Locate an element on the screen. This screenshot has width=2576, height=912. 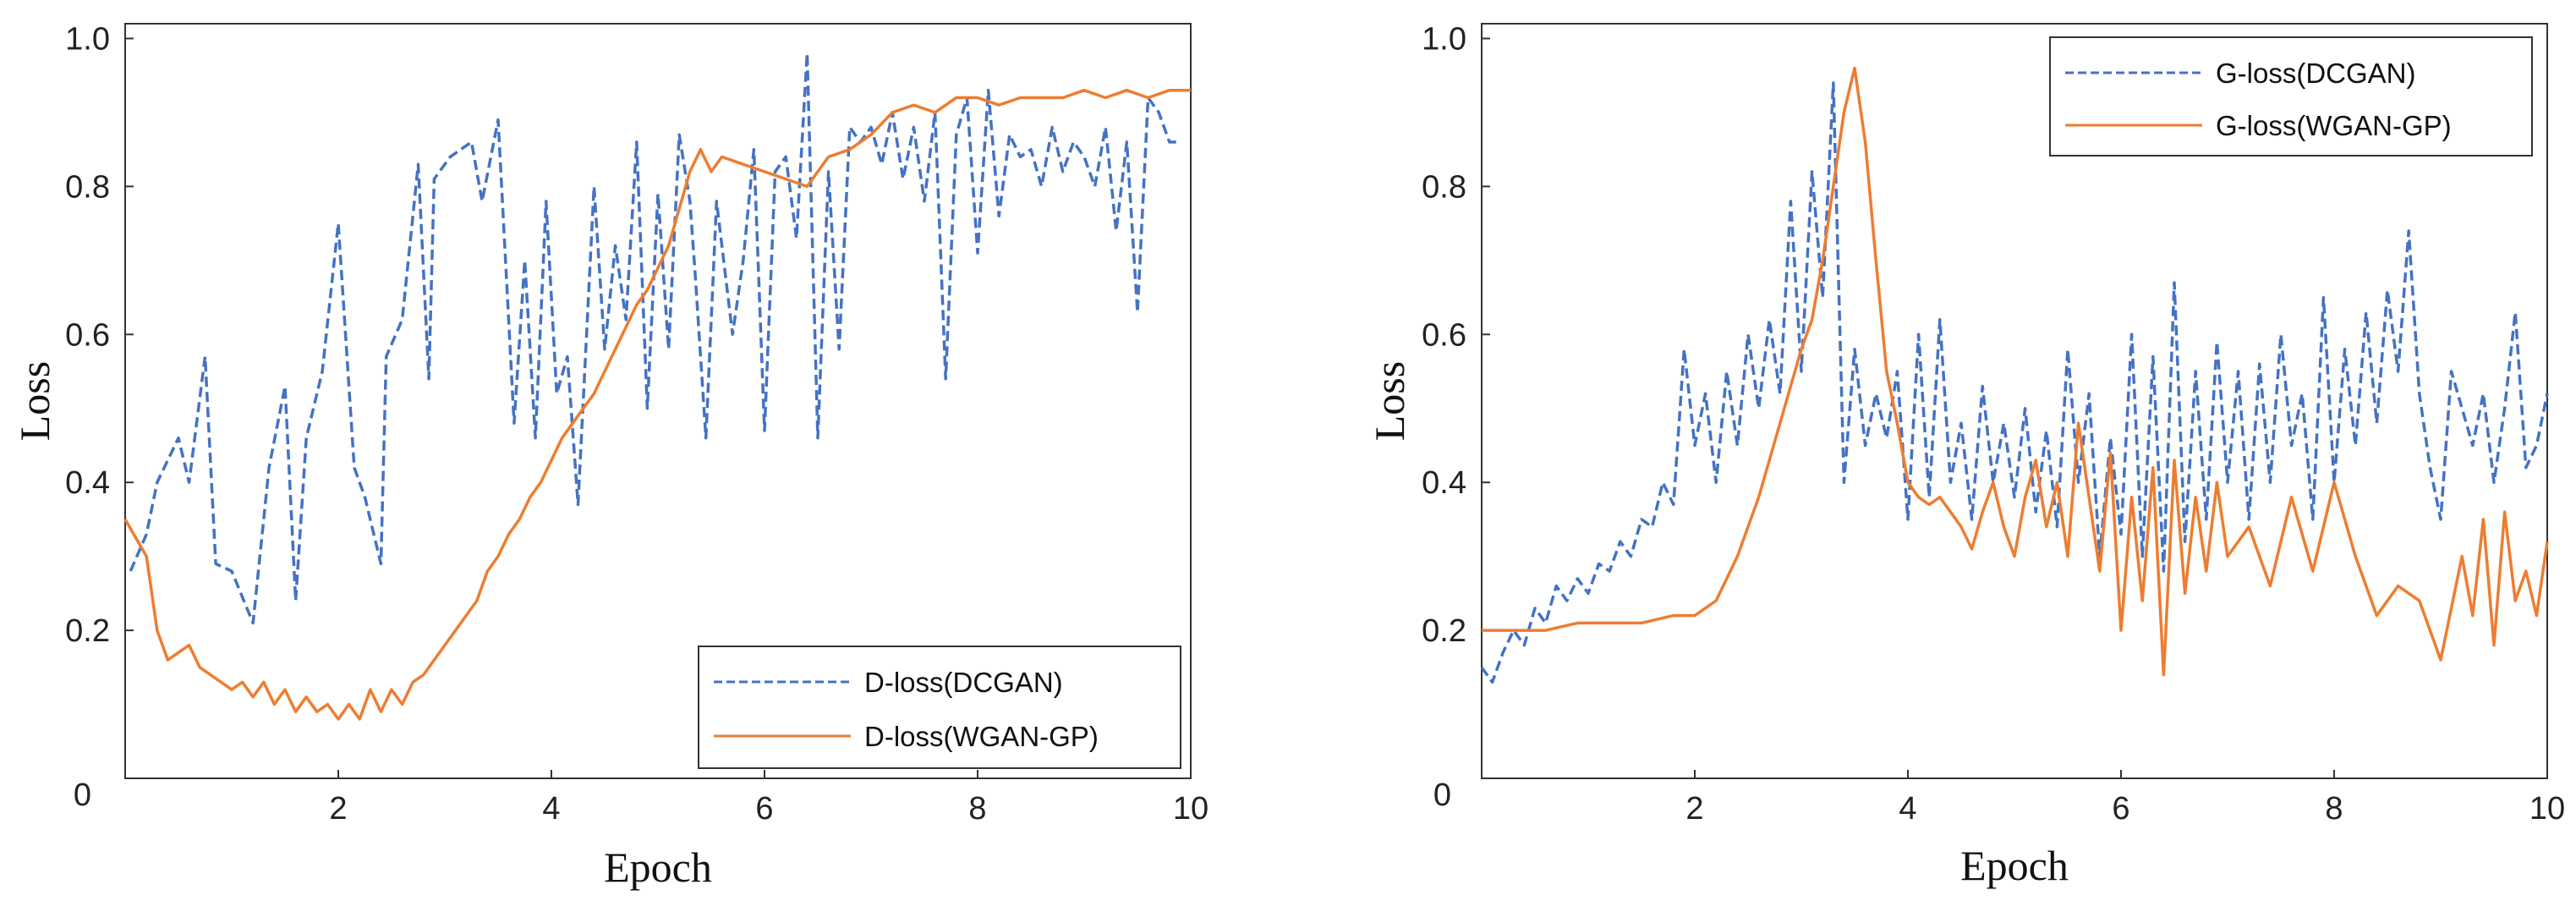
legend: D-loss(DCGAN) D-loss(WGAN-GP) is located at coordinates (939, 707).